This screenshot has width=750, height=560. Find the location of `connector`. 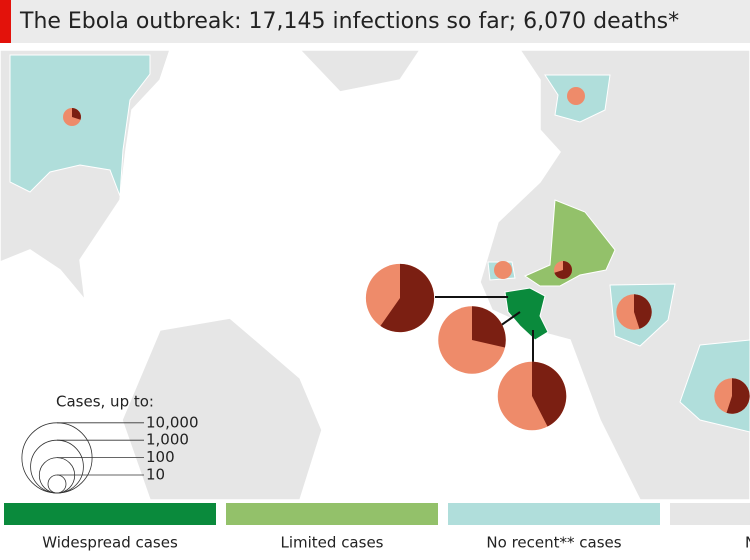

connector is located at coordinates (510, 319).